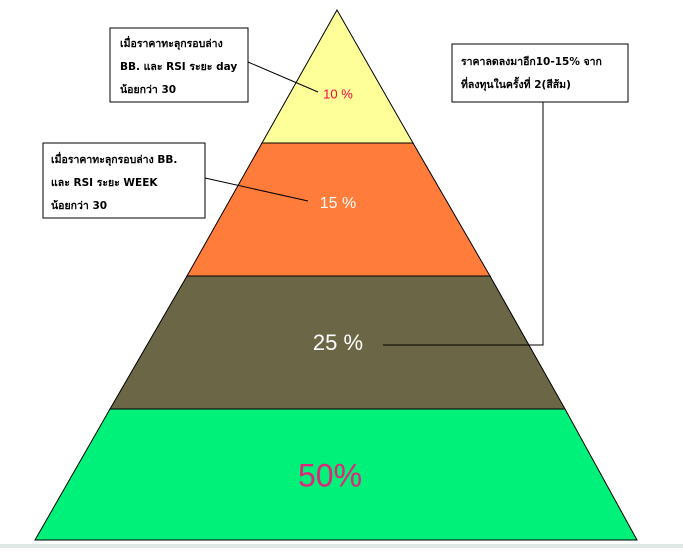 The width and height of the screenshot is (683, 552). What do you see at coordinates (104, 183) in the screenshot?
I see `note-line: และ RSI ระยะ WEEK` at bounding box center [104, 183].